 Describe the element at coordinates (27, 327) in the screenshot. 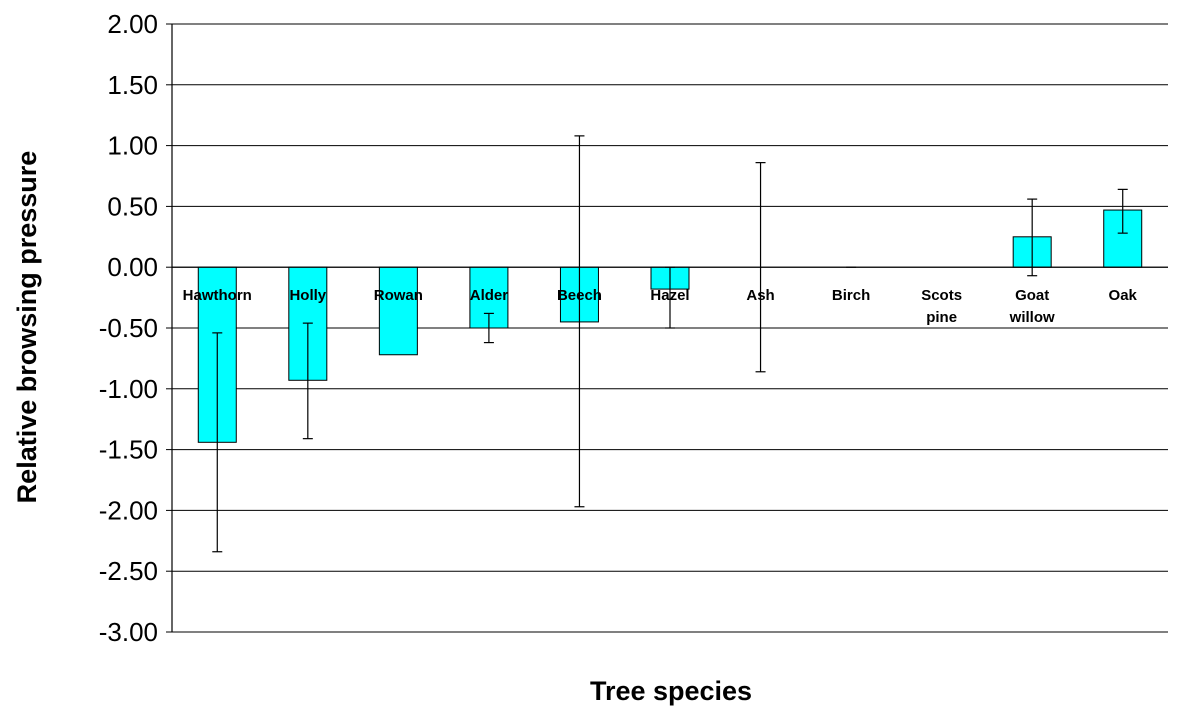

I see `y-axis-title: Relative browsing pressure` at that location.